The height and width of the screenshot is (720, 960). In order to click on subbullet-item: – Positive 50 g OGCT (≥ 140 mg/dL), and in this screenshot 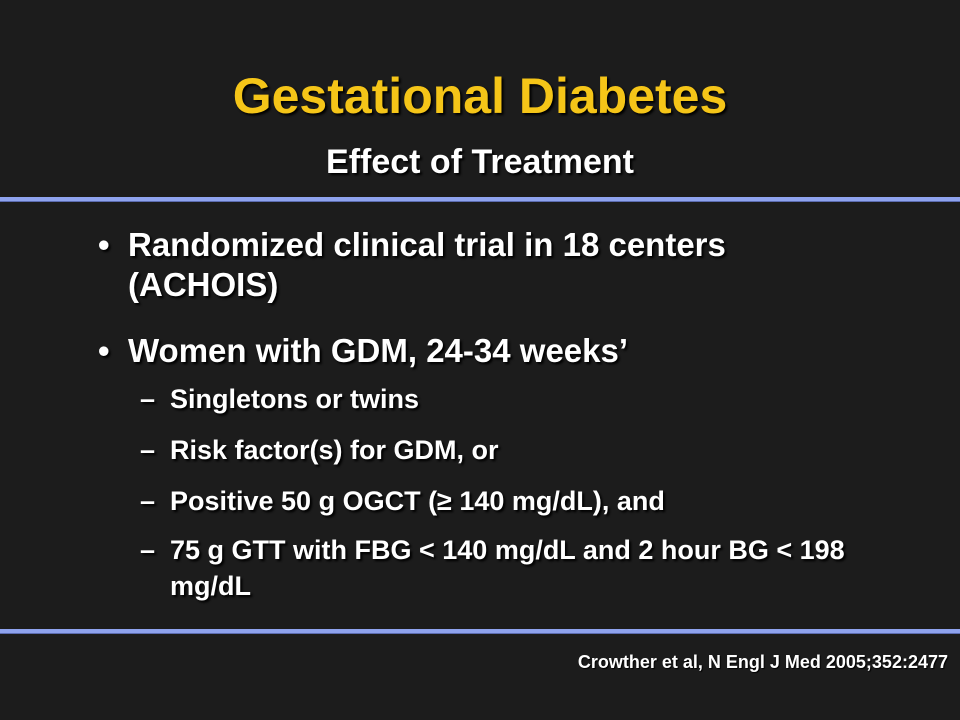, I will do `click(505, 501)`.